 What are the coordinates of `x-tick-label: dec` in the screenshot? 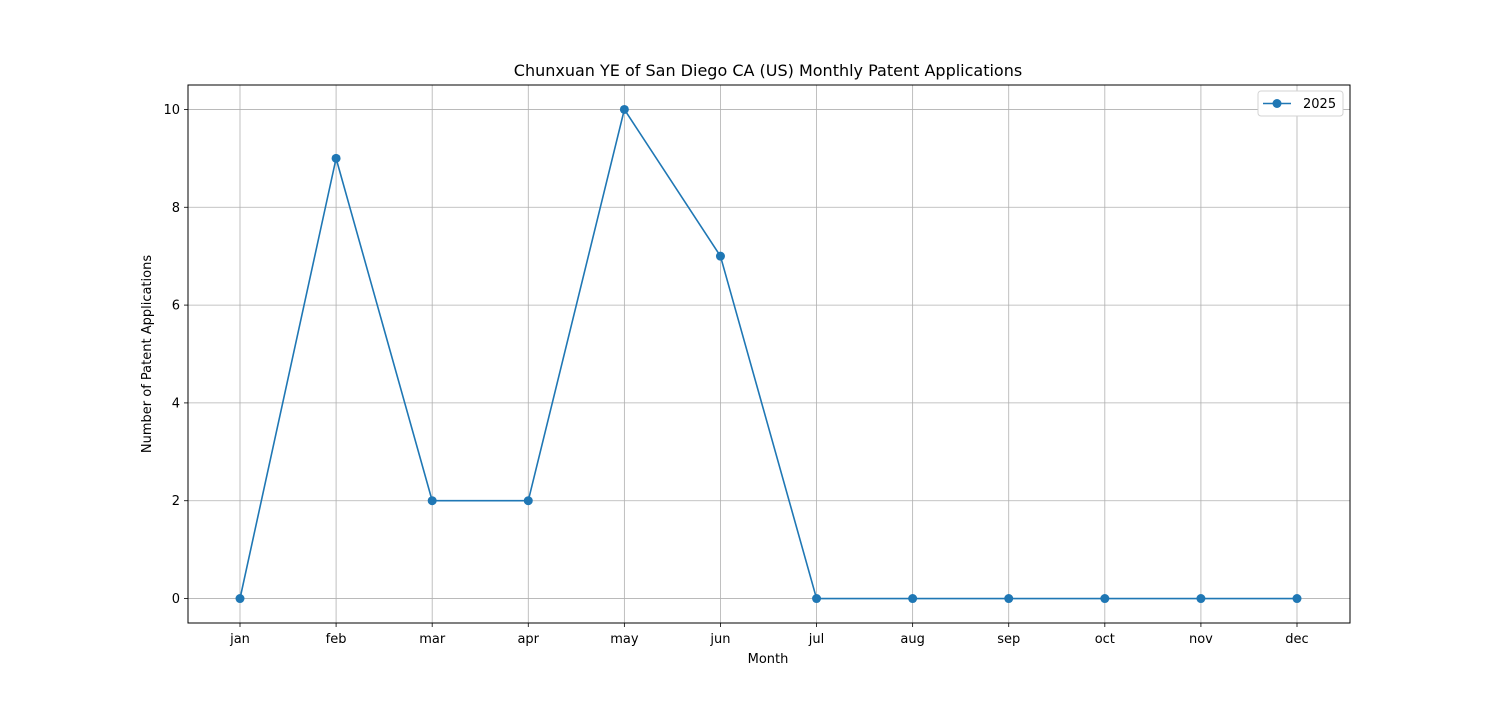 It's located at (1296, 639).